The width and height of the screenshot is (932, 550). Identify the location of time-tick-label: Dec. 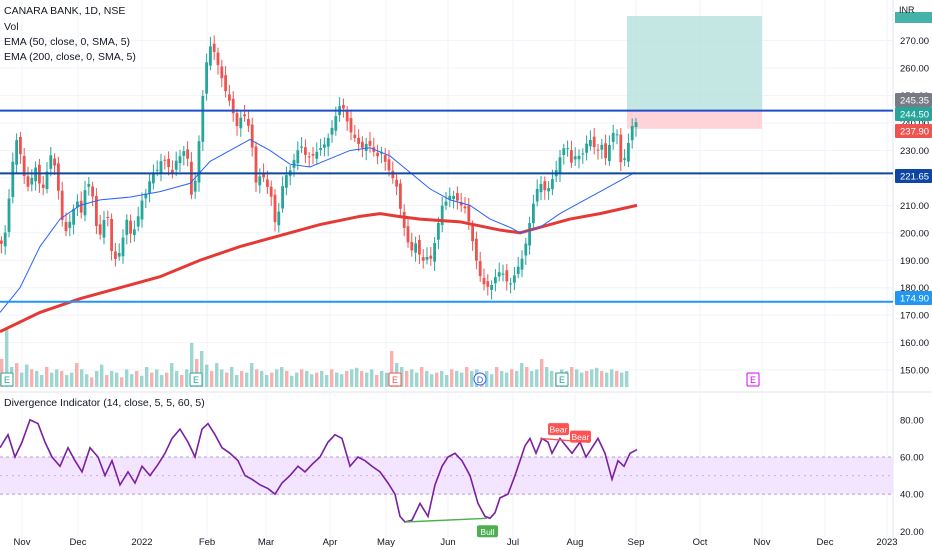
(78, 542).